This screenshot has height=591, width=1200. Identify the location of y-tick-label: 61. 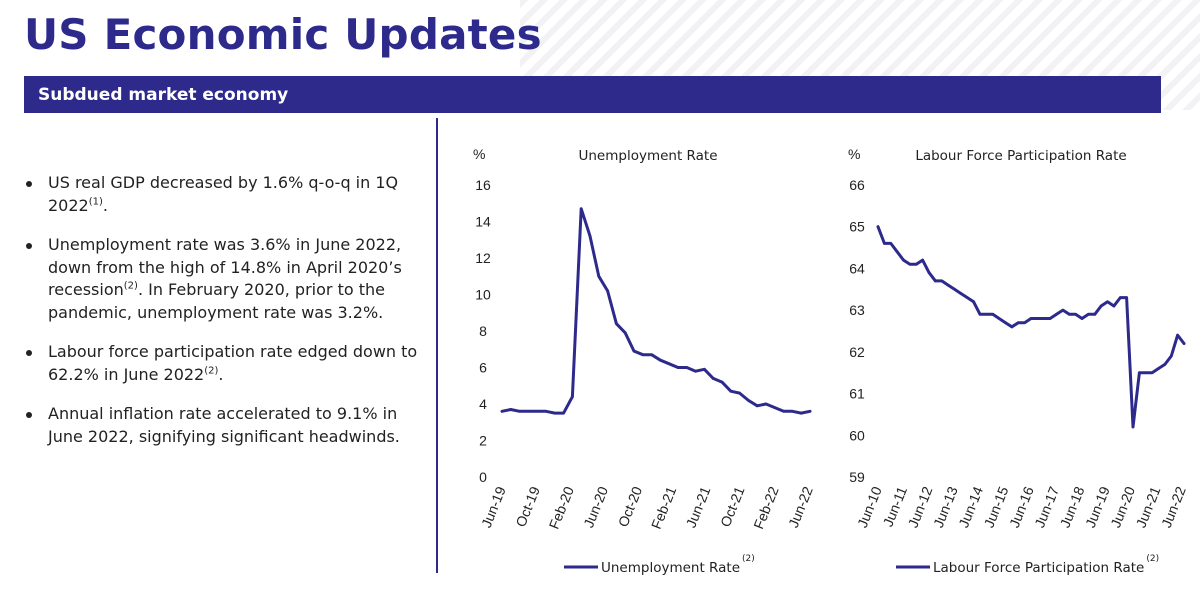
(857, 394).